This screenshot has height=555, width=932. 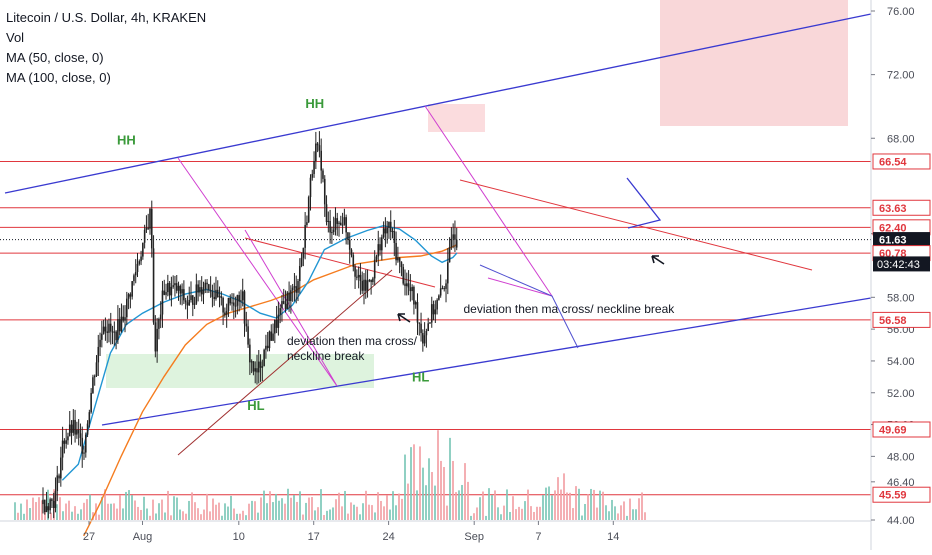 I want to click on legend-ma100: MA (100, close, 0), so click(x=58, y=77).